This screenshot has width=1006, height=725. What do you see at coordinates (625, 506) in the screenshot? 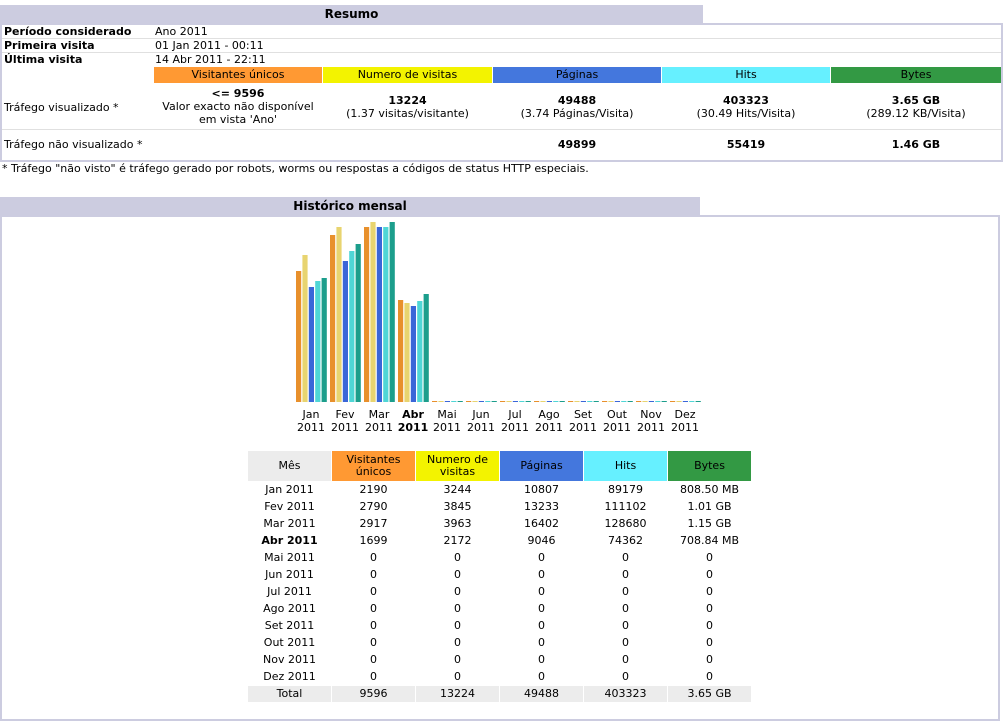
I see `table-cell-hits: 111102` at bounding box center [625, 506].